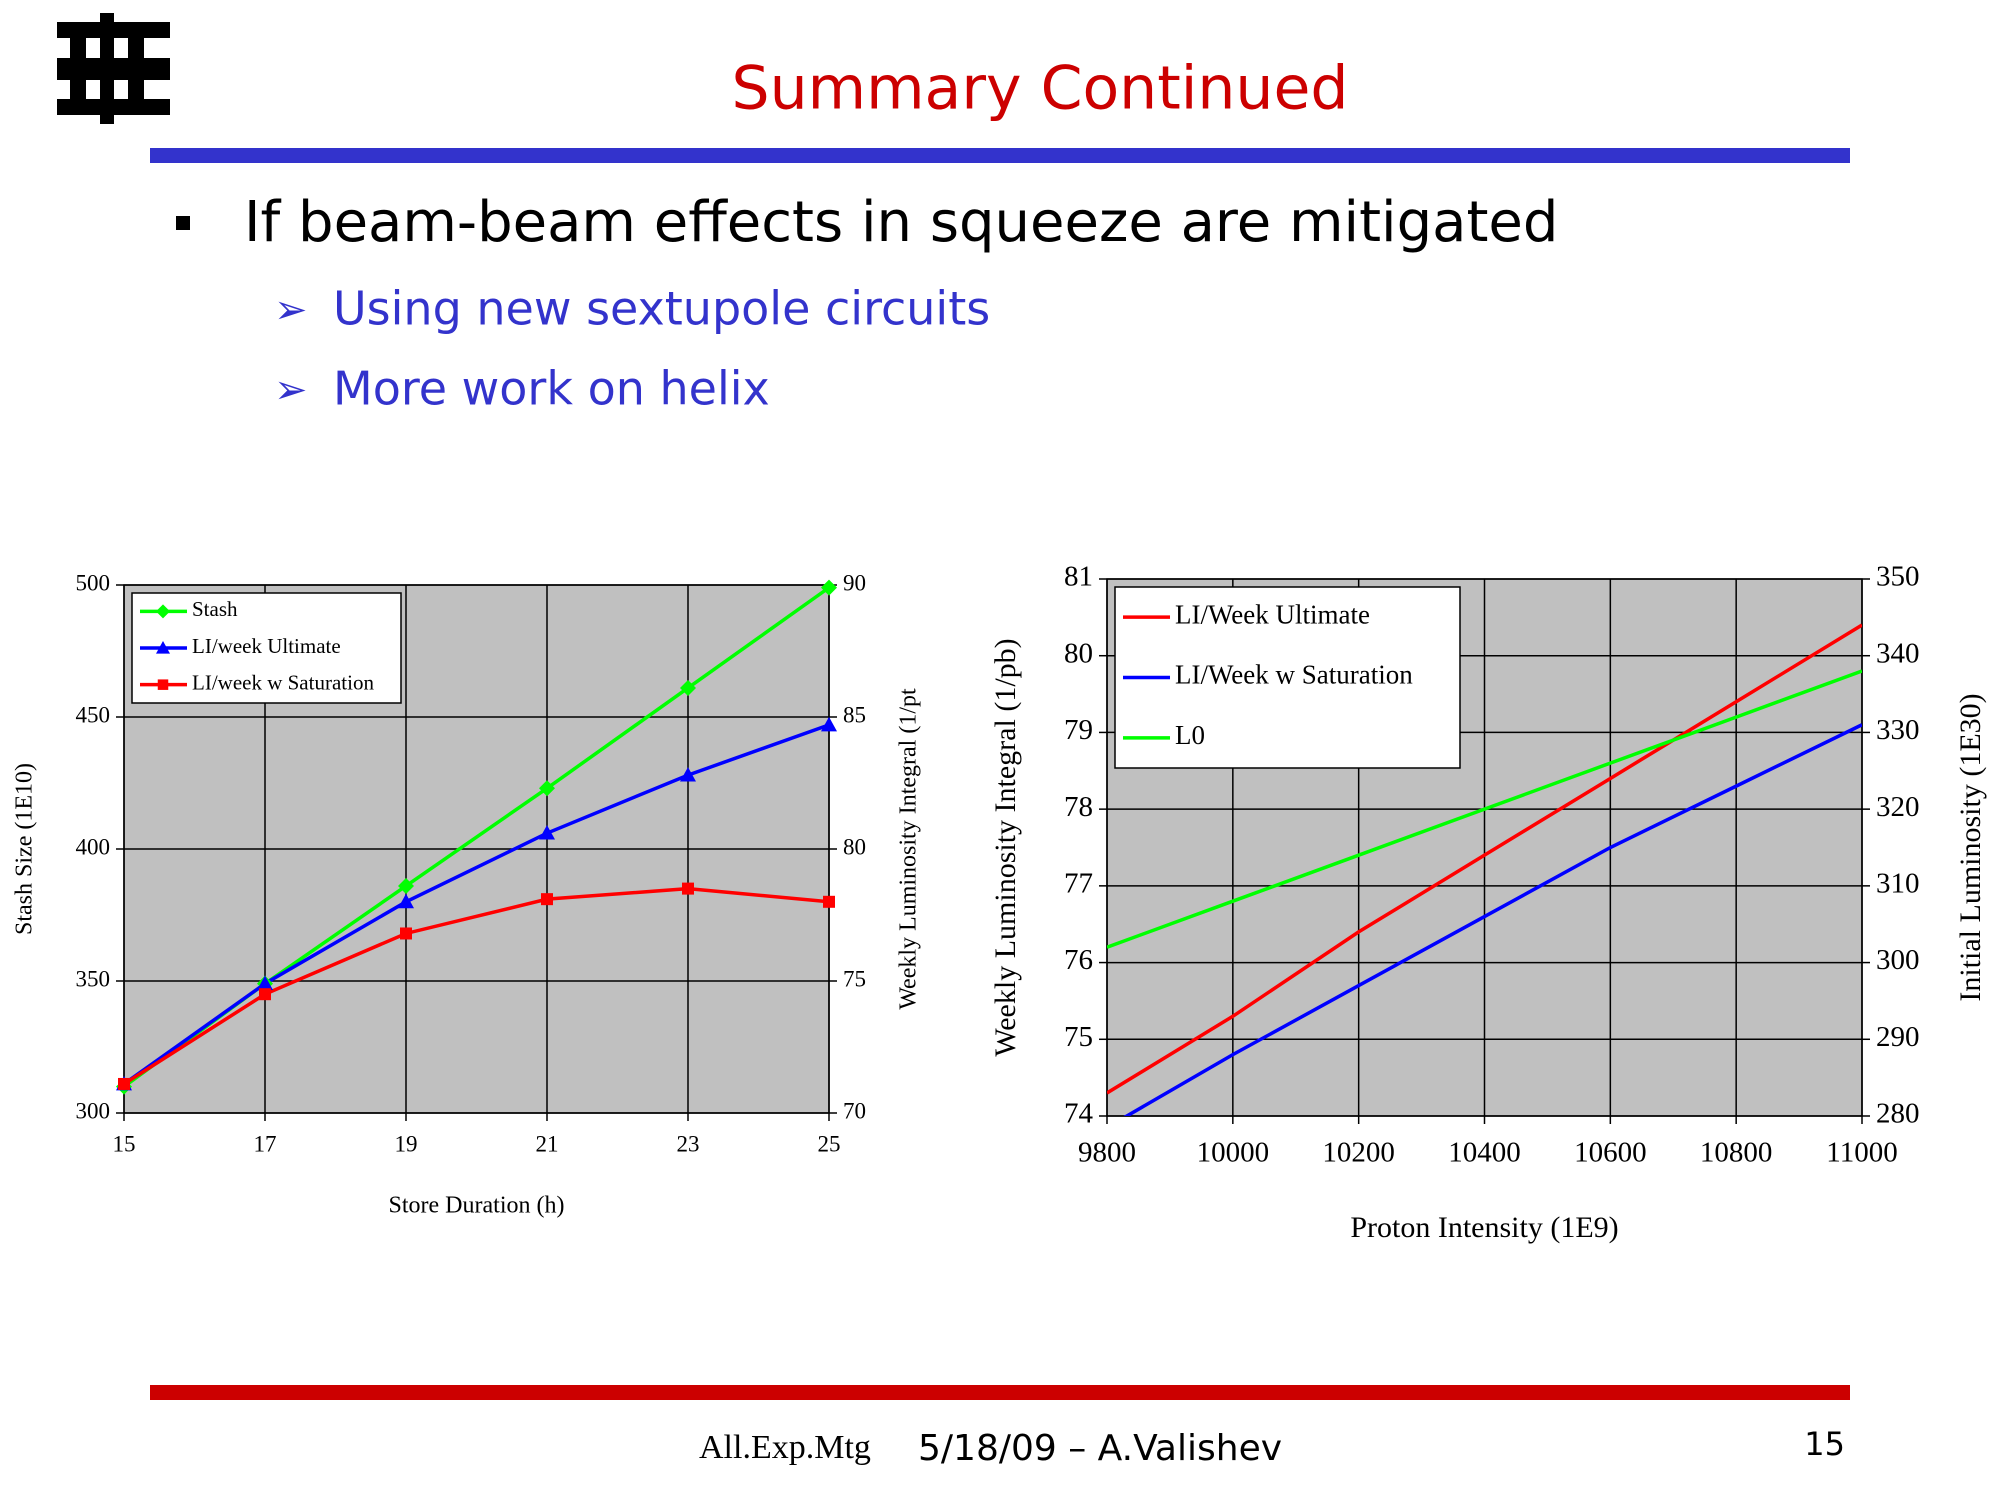  I want to click on y2-tick-label: 80, so click(854, 846).